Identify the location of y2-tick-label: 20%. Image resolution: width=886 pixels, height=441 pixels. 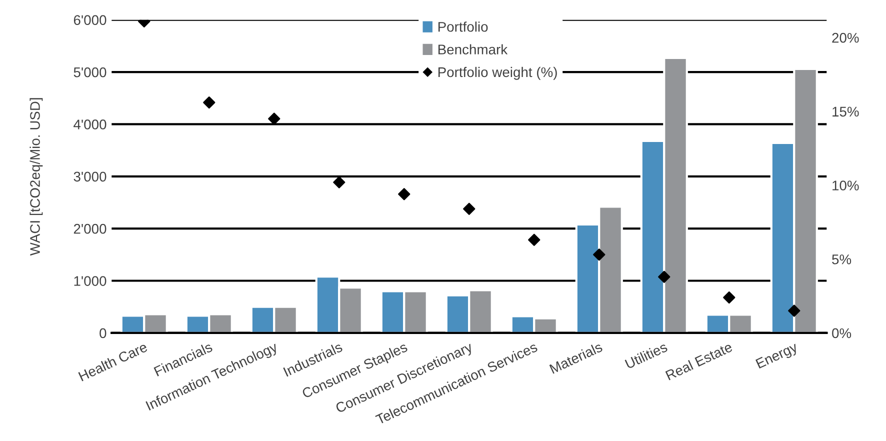
(845, 37).